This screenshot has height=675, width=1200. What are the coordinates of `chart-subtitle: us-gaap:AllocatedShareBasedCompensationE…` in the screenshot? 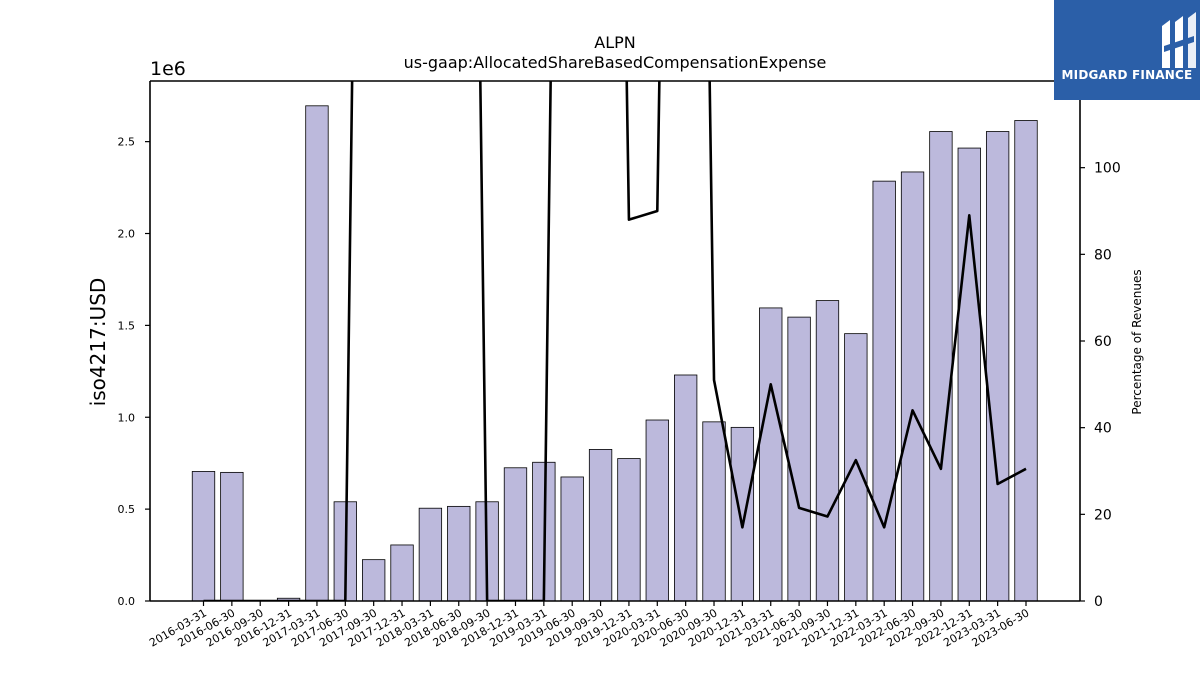 It's located at (615, 62).